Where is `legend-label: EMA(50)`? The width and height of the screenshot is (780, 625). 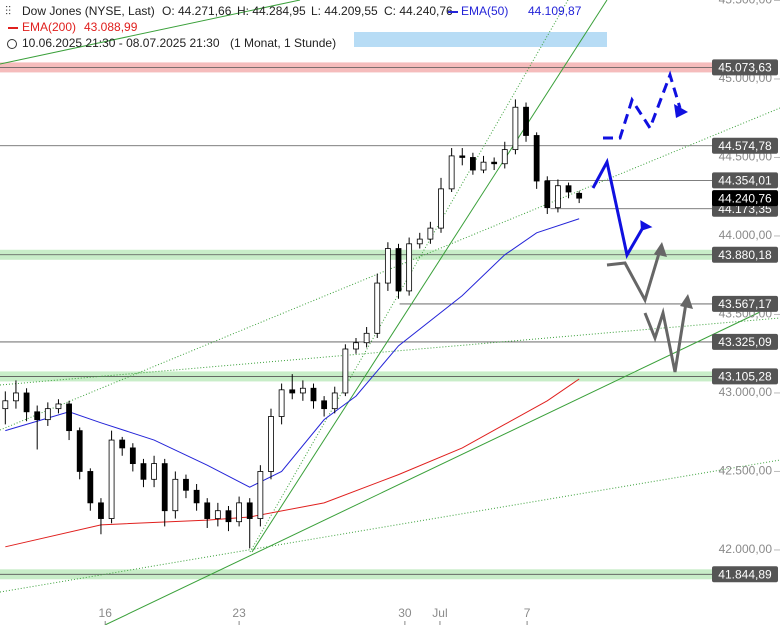
legend-label: EMA(50) is located at coordinates (484, 11).